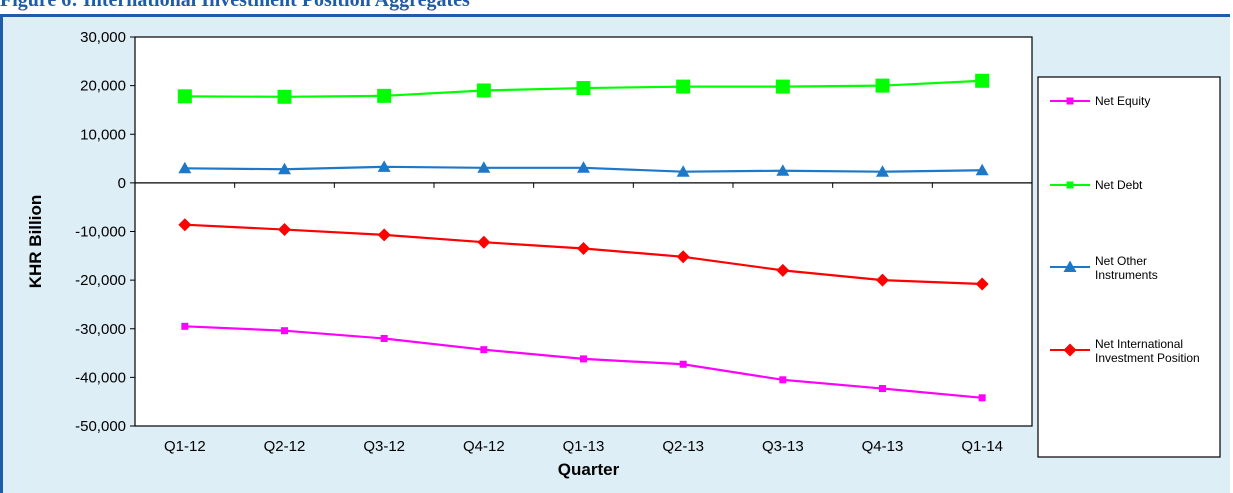 Image resolution: width=1233 pixels, height=493 pixels. I want to click on series-net-other-instruments, so click(583, 168).